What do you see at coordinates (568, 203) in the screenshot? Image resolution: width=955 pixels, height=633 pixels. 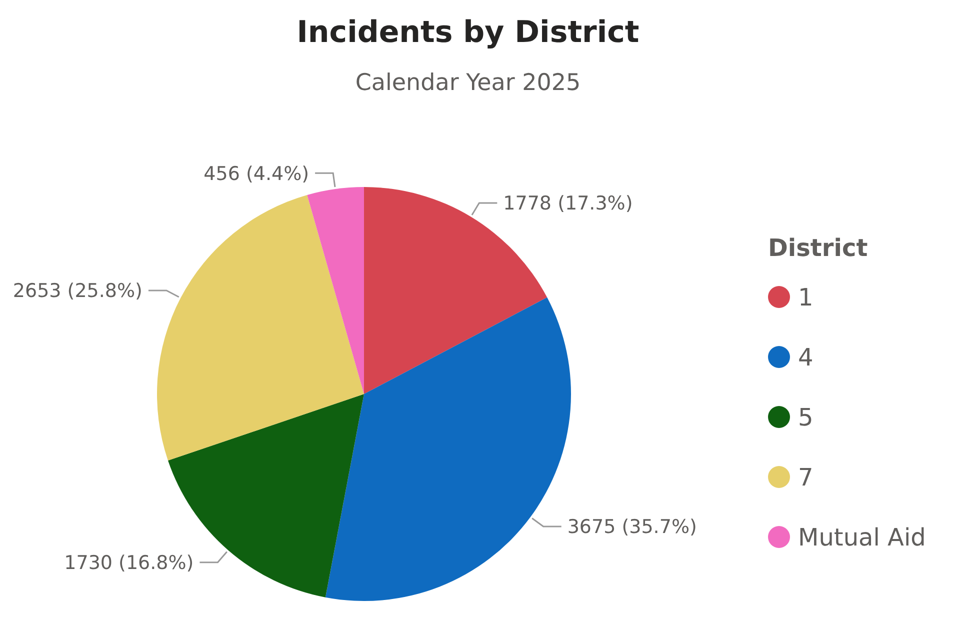 I see `data-label: 1778 (17.3%)` at bounding box center [568, 203].